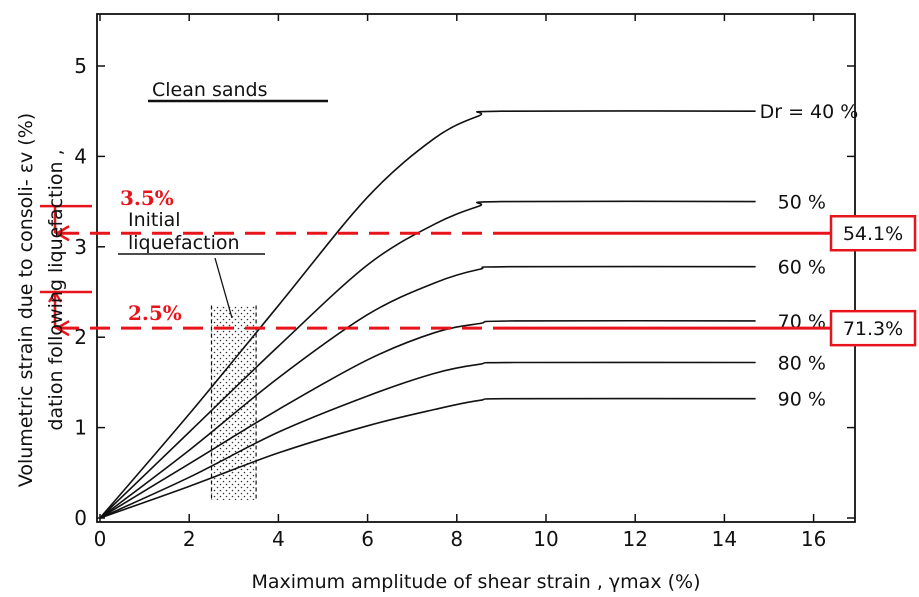 The image size is (919, 597). I want to click on series-label: 90 %, so click(802, 400).